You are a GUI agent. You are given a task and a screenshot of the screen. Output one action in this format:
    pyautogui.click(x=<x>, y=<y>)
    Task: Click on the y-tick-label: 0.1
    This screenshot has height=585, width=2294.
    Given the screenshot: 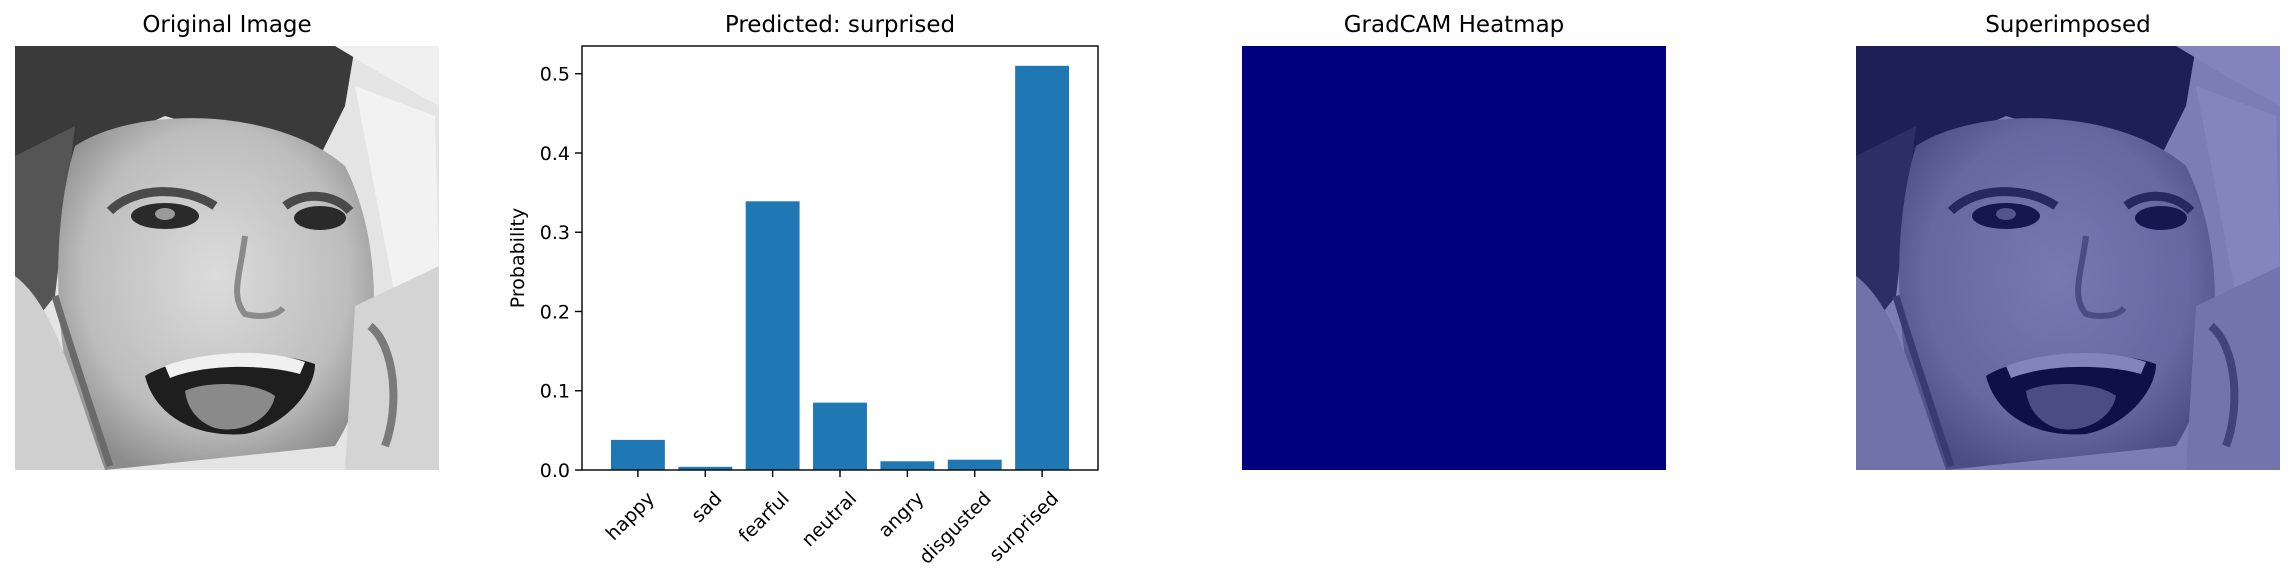 What is the action you would take?
    pyautogui.click(x=555, y=392)
    